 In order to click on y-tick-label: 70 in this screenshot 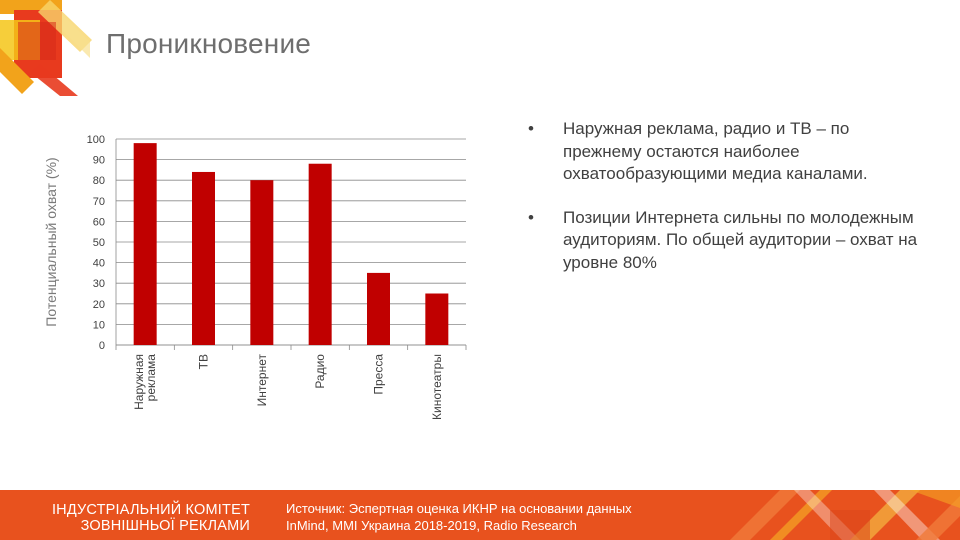, I will do `click(99, 202)`.